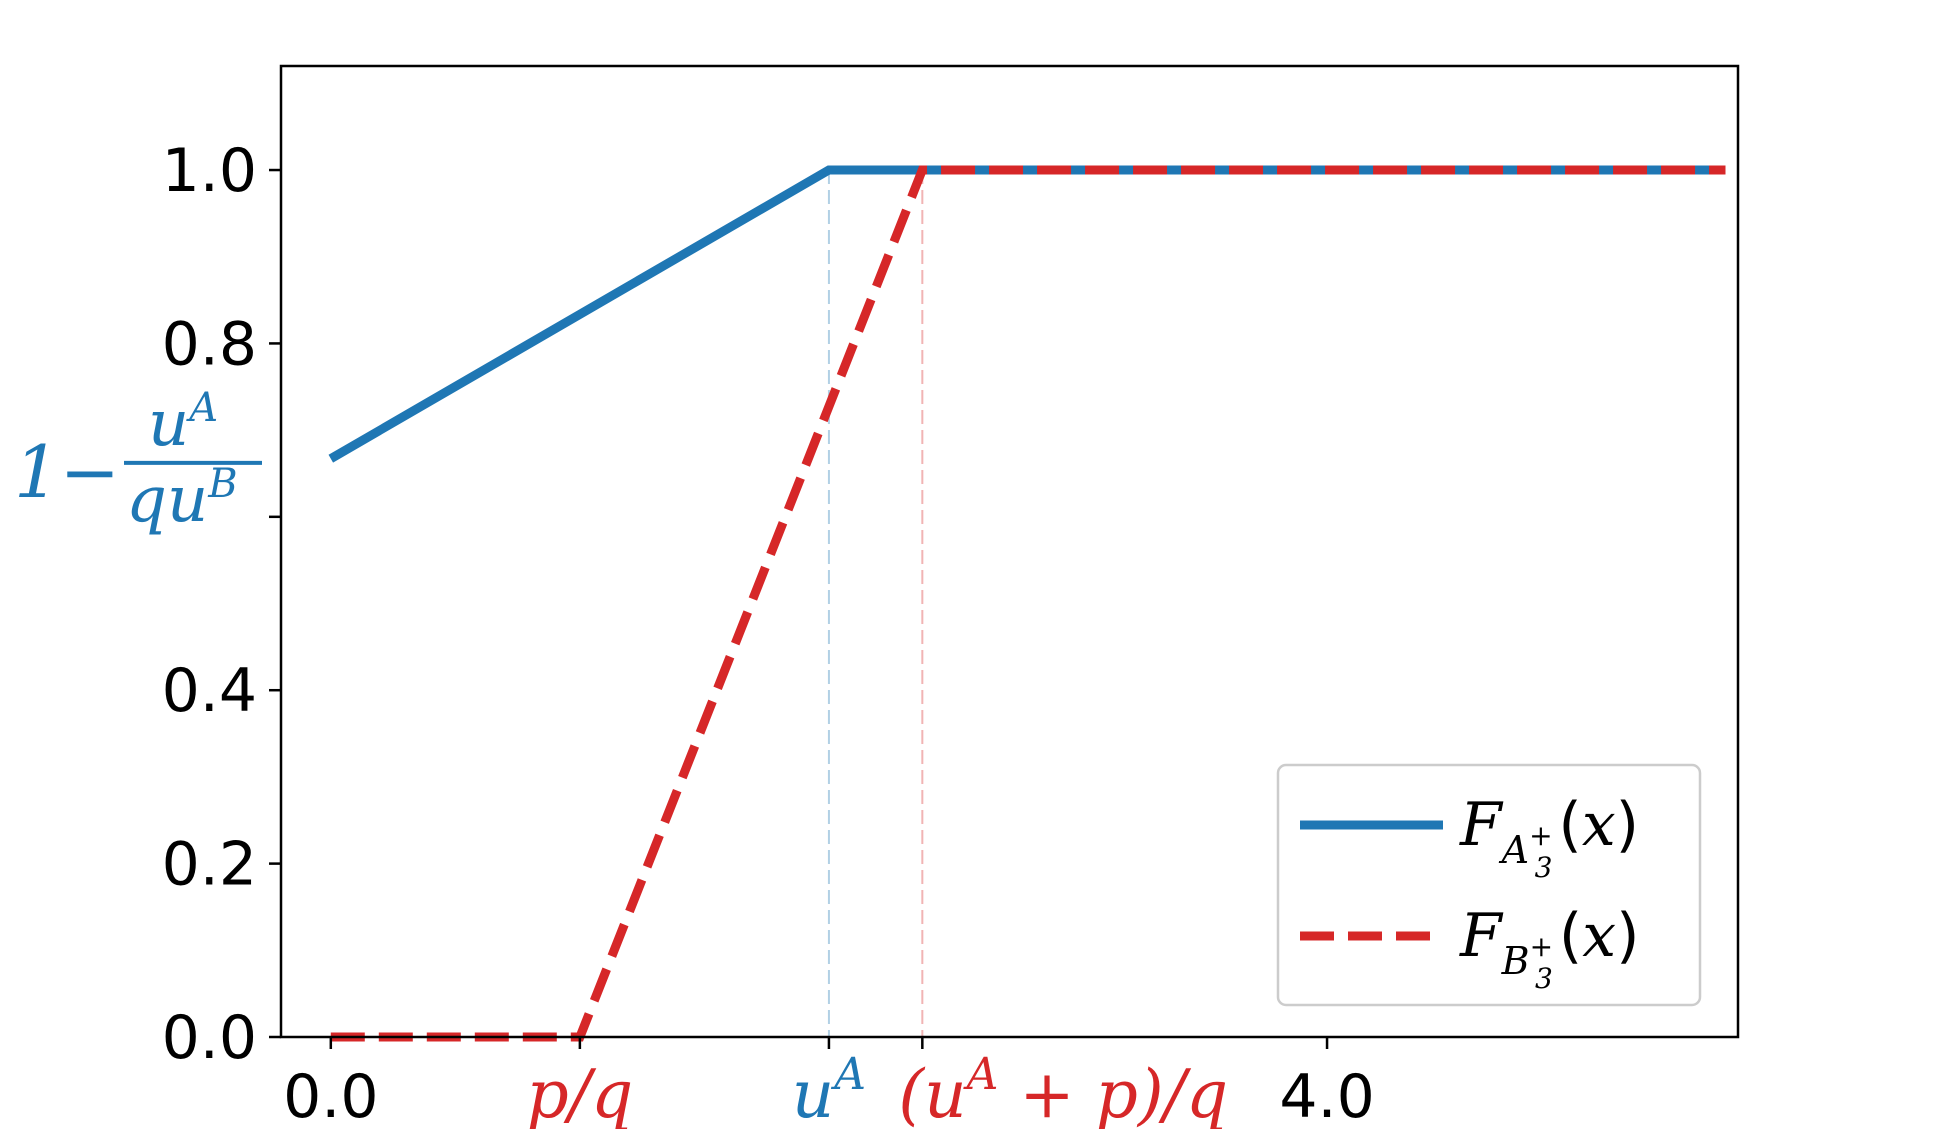 The image size is (1946, 1129). I want to click on x-tick-label: p/q, so click(580, 1092).